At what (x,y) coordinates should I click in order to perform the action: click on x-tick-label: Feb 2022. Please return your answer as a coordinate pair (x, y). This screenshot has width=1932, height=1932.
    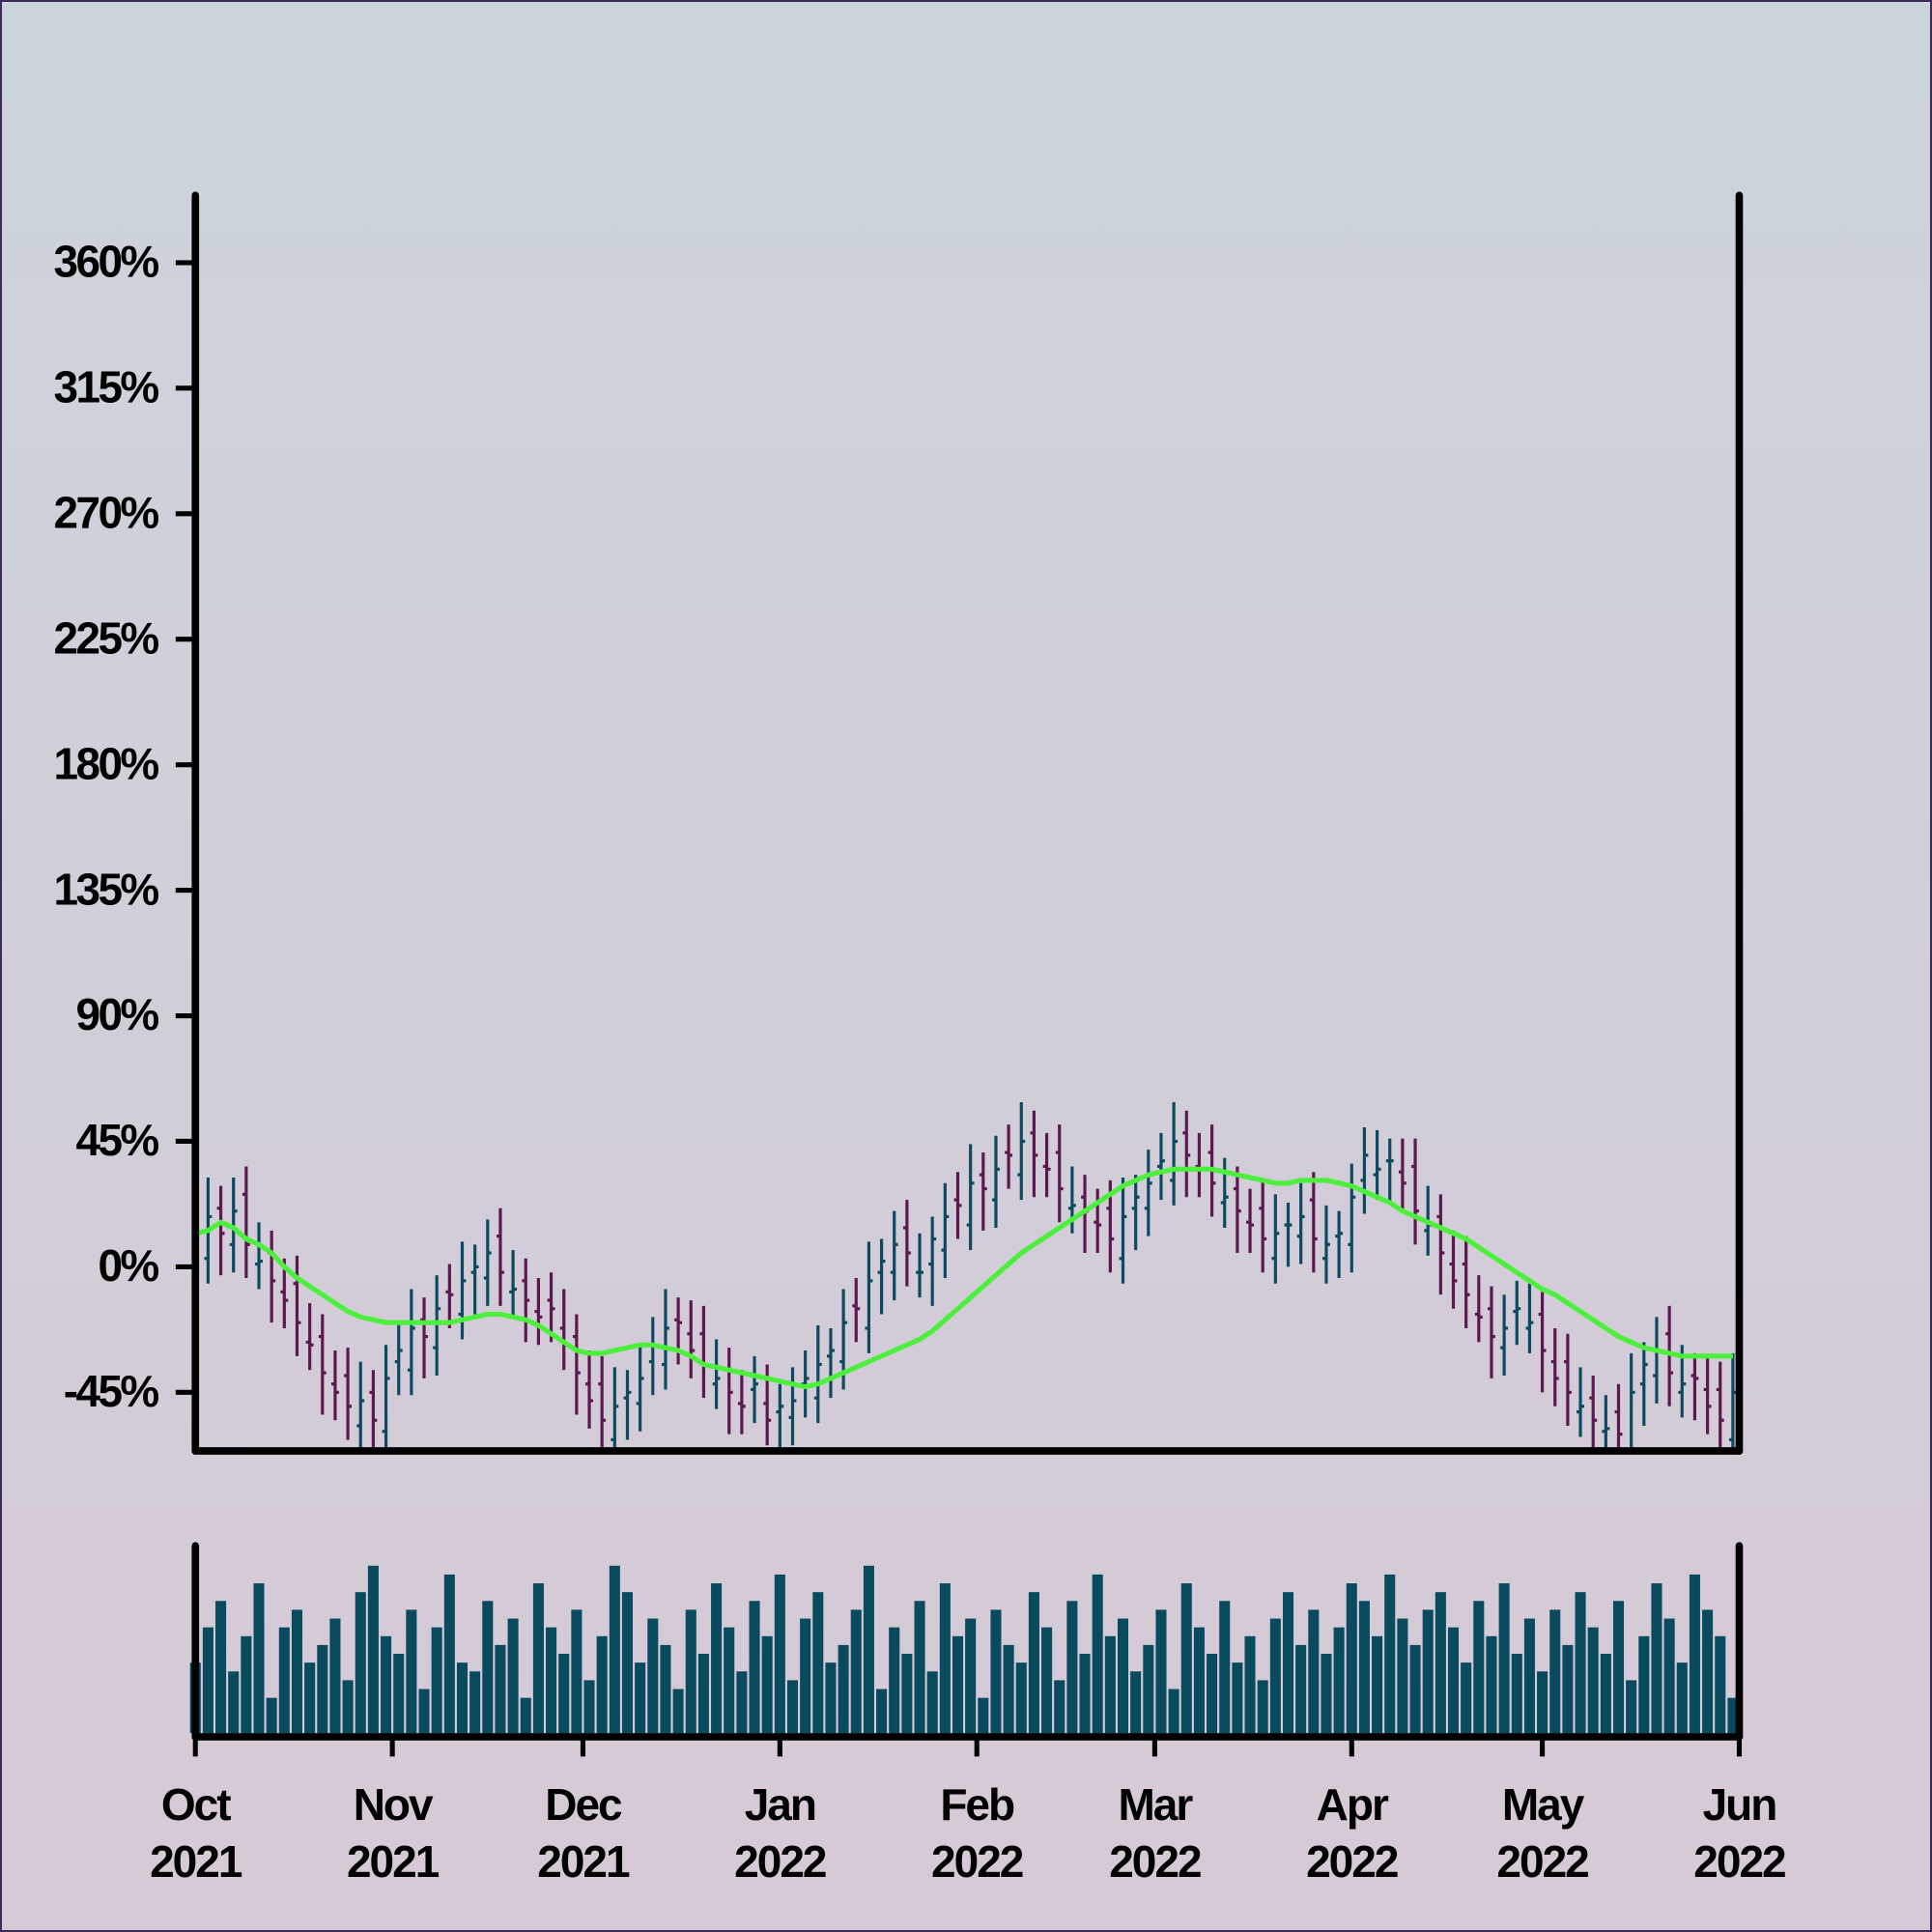
    Looking at the image, I should click on (977, 1832).